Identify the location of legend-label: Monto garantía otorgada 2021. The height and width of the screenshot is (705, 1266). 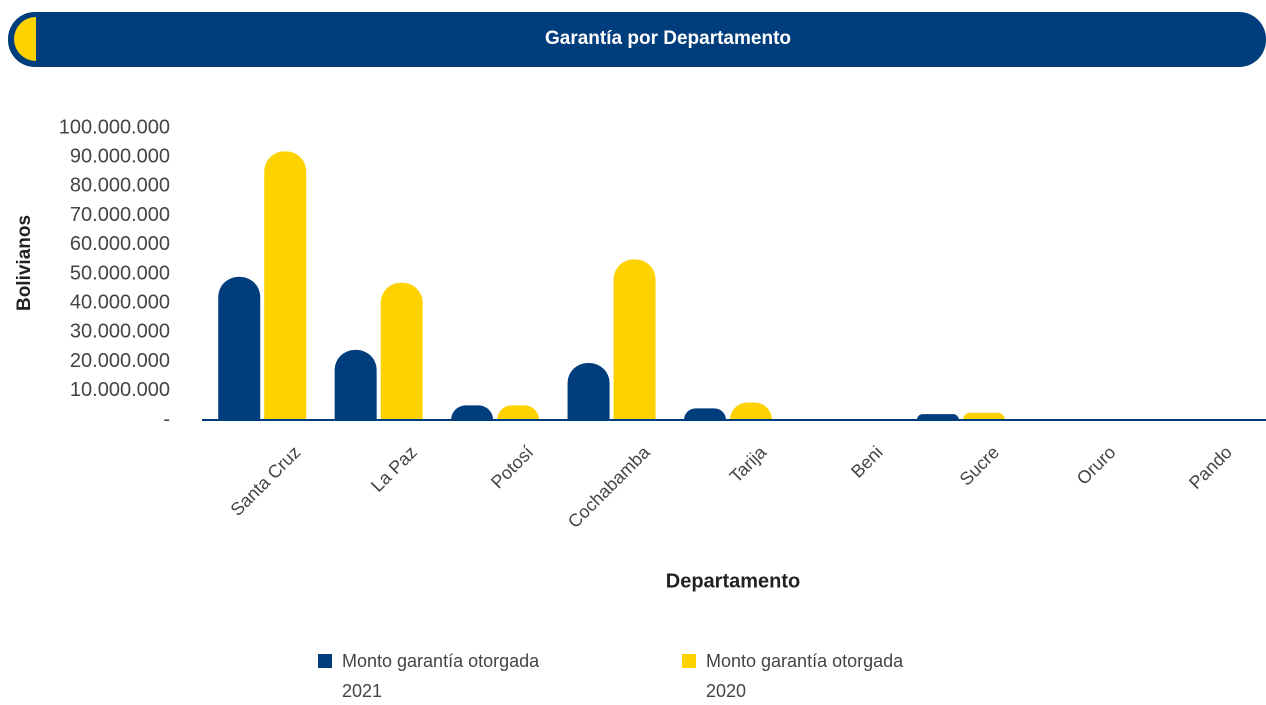
(441, 676).